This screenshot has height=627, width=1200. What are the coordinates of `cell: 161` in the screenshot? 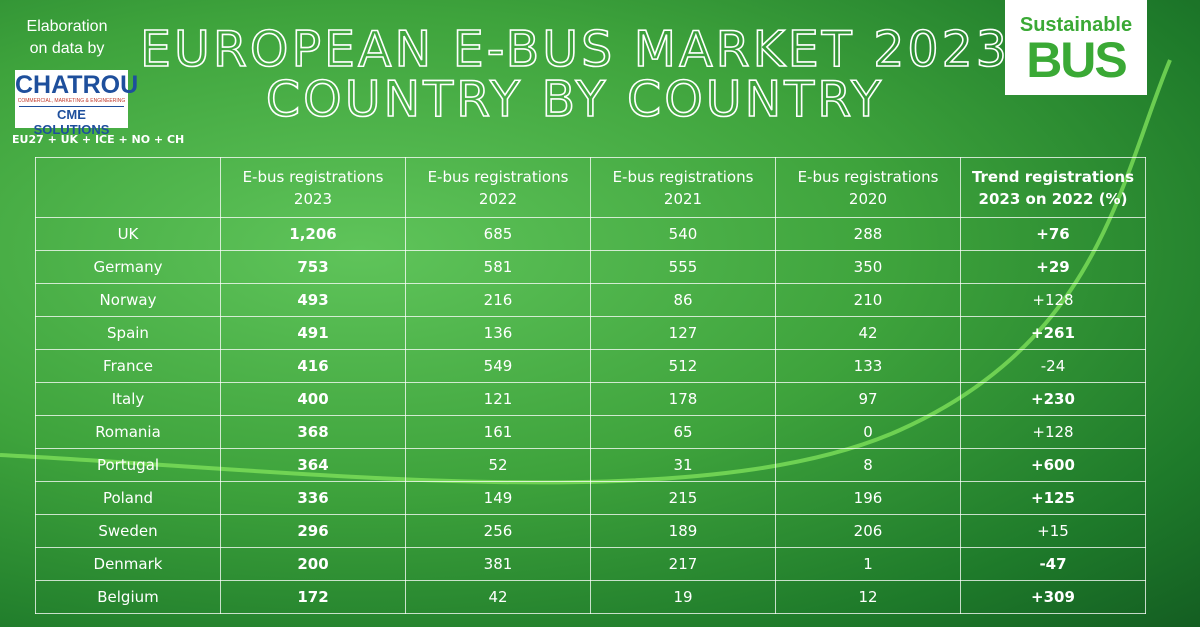 It's located at (498, 432).